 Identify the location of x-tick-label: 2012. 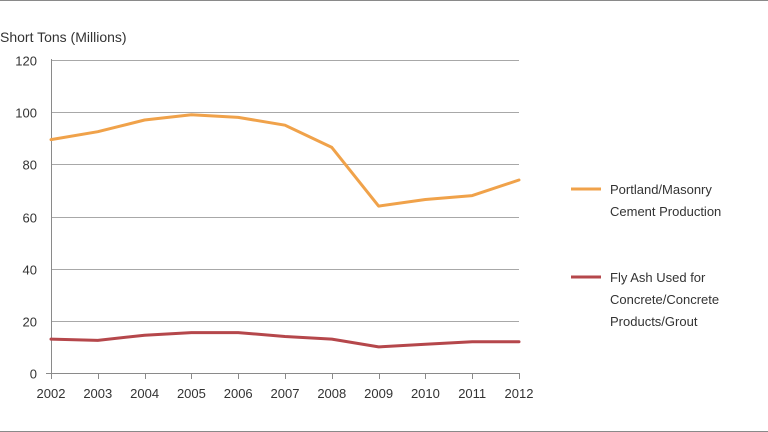
(519, 393).